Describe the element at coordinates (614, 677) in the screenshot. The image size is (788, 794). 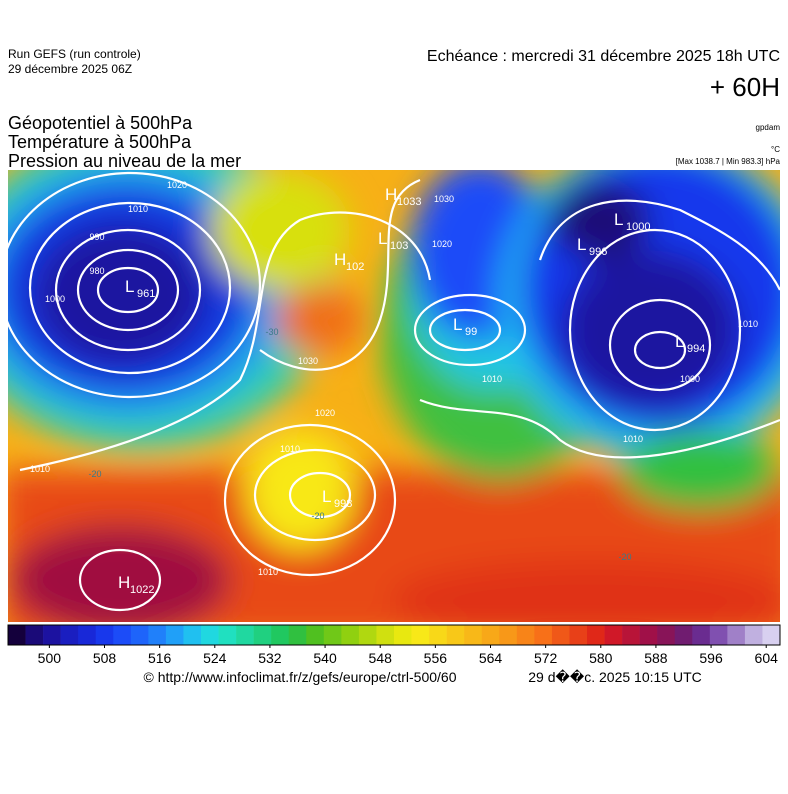
I see `generated-time: 29 d��c. 2025 10:15 UTC` at that location.